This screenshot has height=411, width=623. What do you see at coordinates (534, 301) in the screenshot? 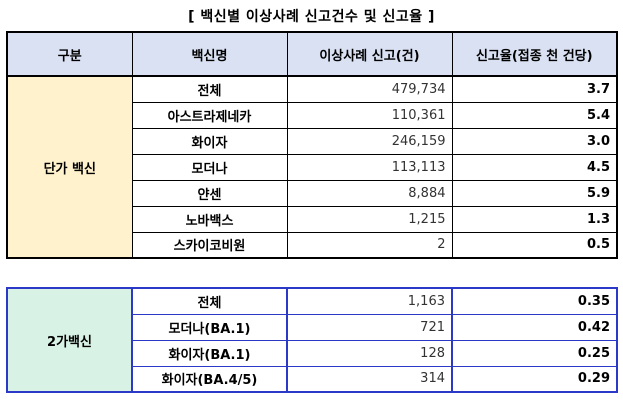
I see `report-rate: 0.35` at bounding box center [534, 301].